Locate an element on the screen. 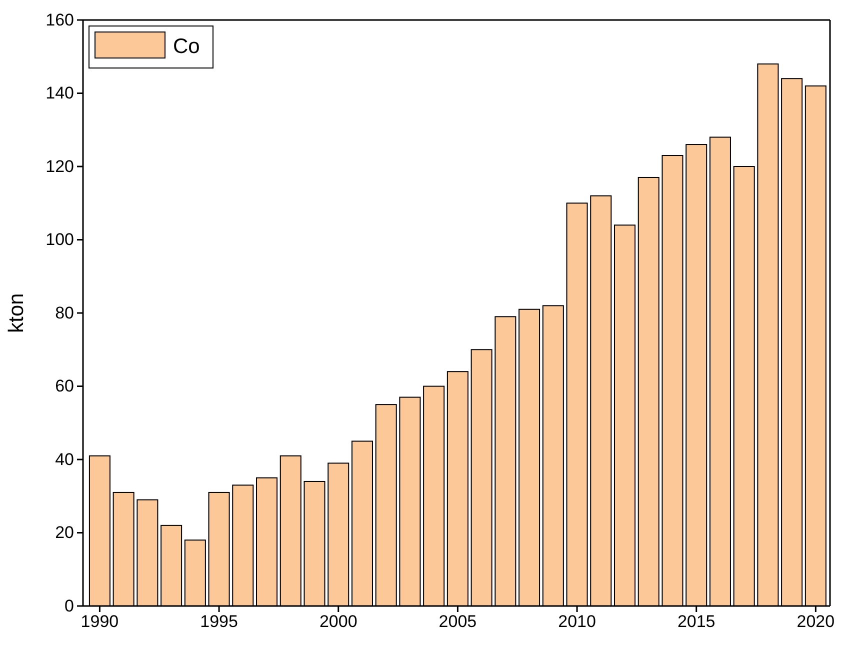 This screenshot has width=845, height=647. x-tick-label: 1990 is located at coordinates (99, 622).